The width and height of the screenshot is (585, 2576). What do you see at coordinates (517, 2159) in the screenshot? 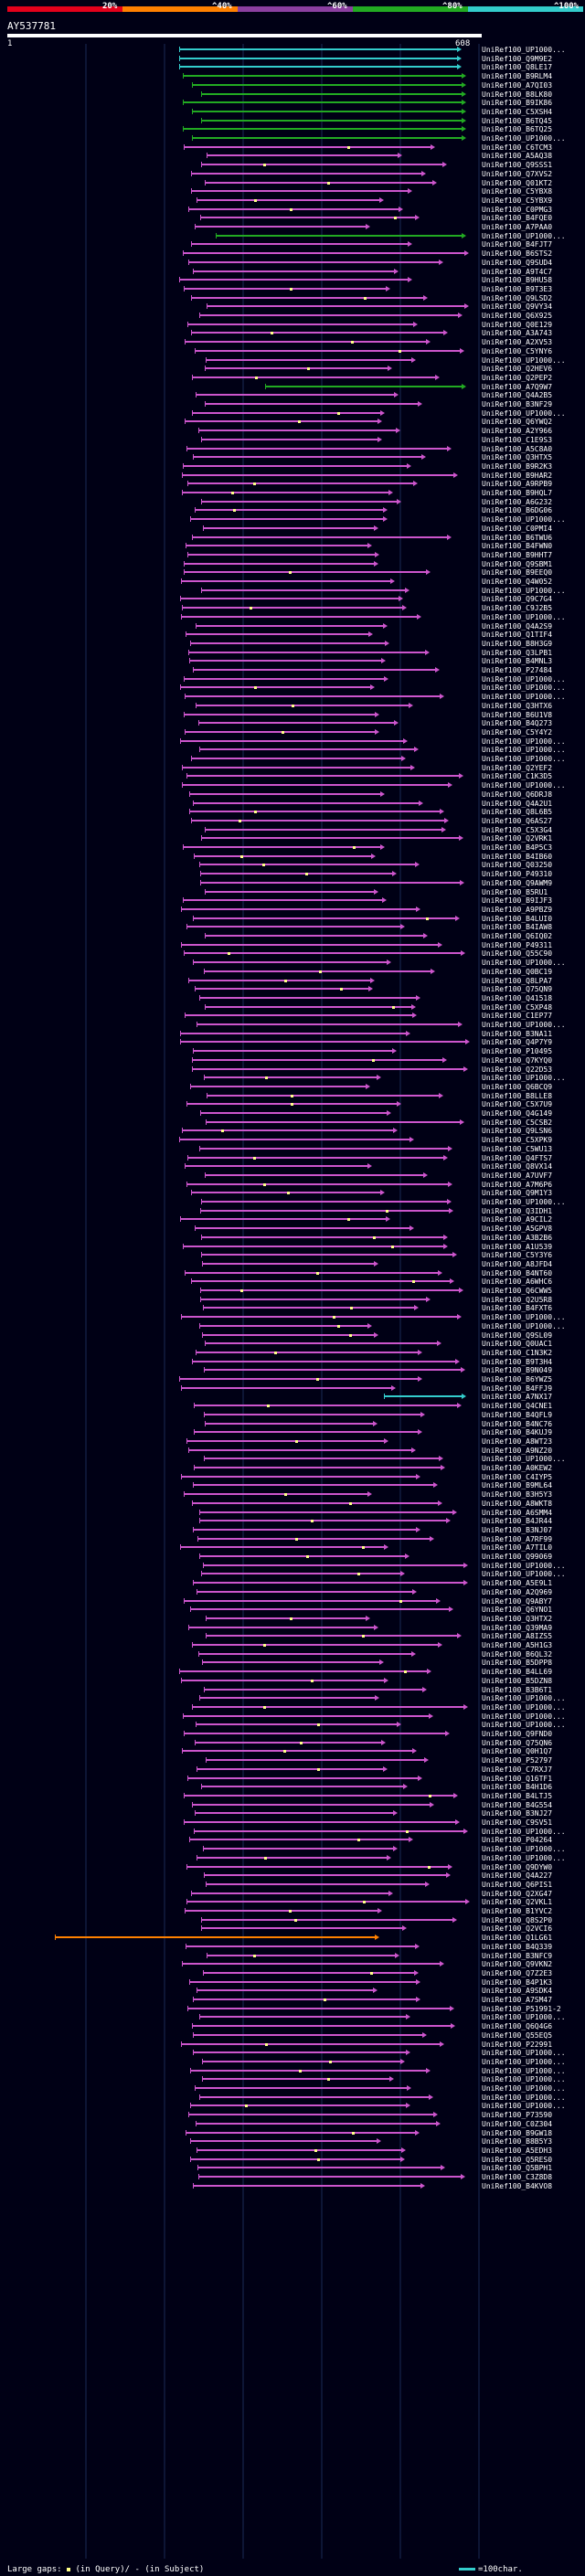
I see `hit-accession-link: UniRef100_Q5RES0` at bounding box center [517, 2159].